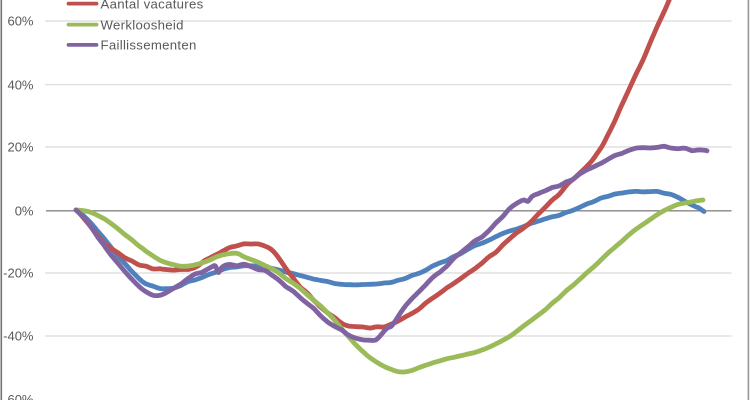 Image resolution: width=750 pixels, height=400 pixels. Describe the element at coordinates (152, 6) in the screenshot. I see `svg-text: Aantal vacatures` at that location.